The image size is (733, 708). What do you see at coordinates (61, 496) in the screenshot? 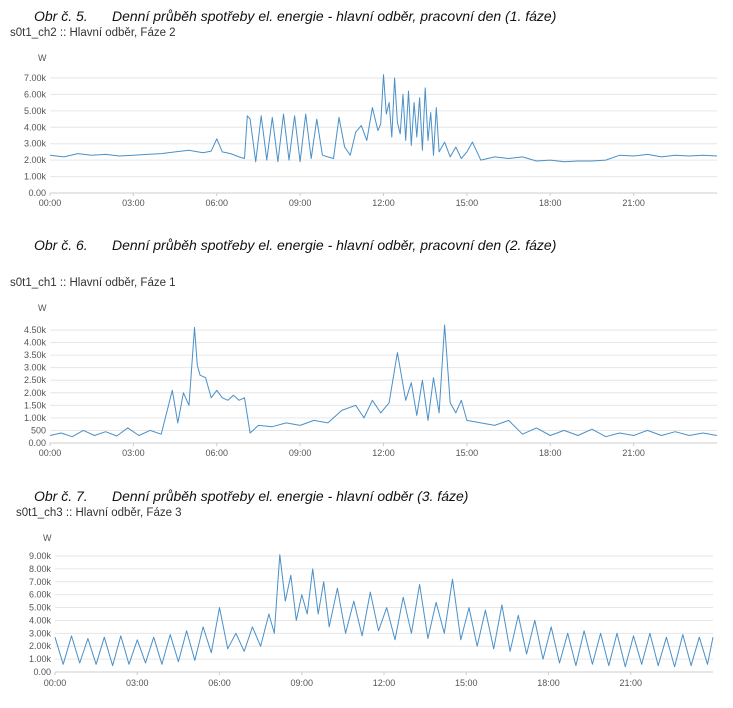
I see `figure-number: Obr č. 7.` at bounding box center [61, 496].